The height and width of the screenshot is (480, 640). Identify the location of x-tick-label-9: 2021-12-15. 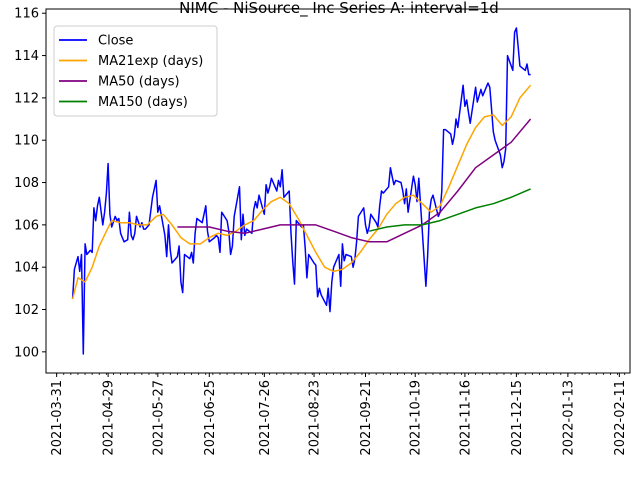
(517, 418).